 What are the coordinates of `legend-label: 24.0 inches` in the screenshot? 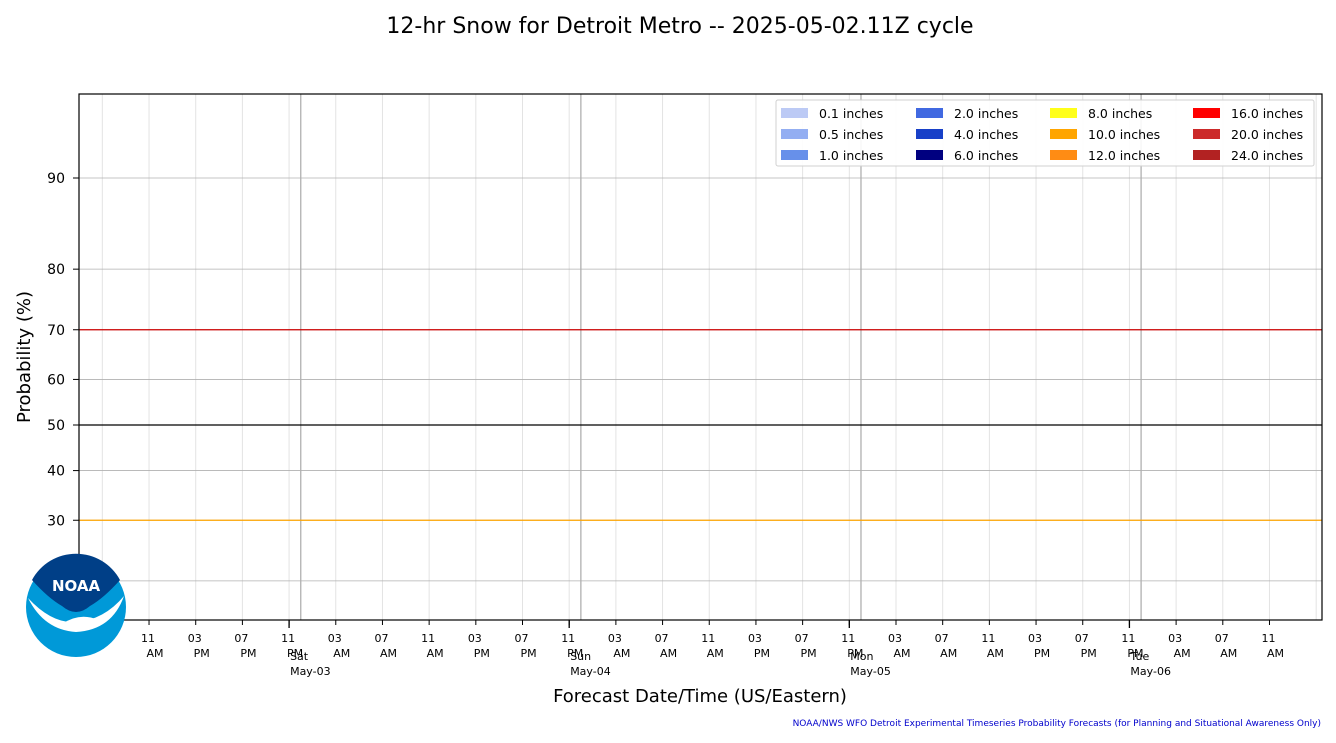 It's located at (1267, 155).